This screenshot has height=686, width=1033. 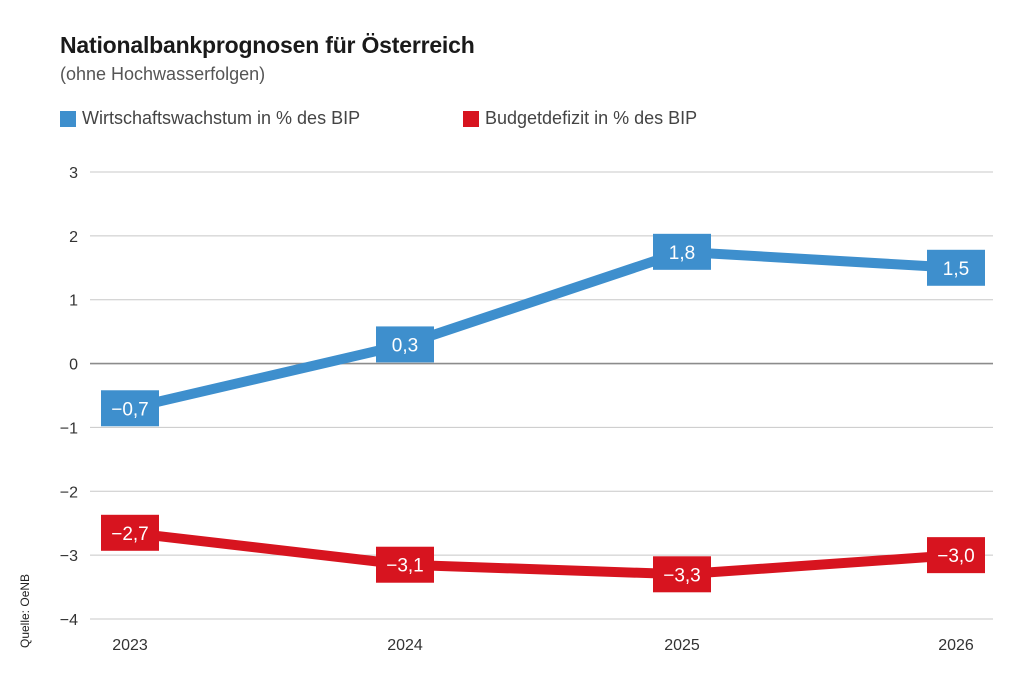 I want to click on legend-label-growth: Wirtschaftswachstum in % des BIP, so click(x=221, y=118).